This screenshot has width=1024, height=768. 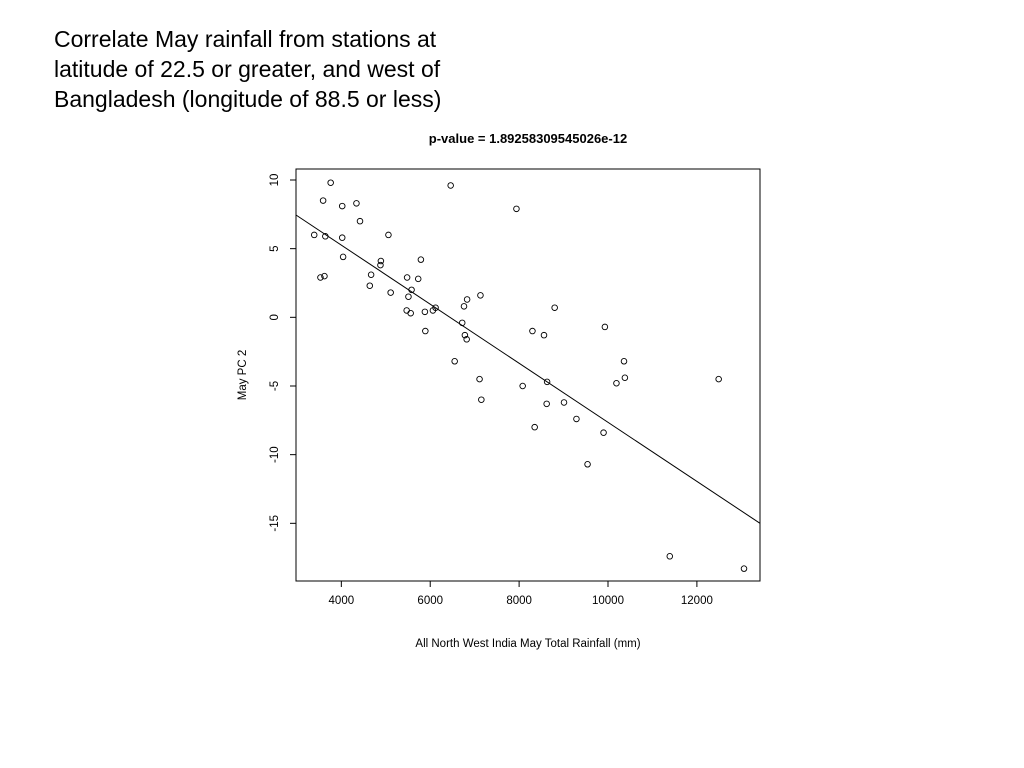 What do you see at coordinates (275, 248) in the screenshot?
I see `y-tick-label: 5` at bounding box center [275, 248].